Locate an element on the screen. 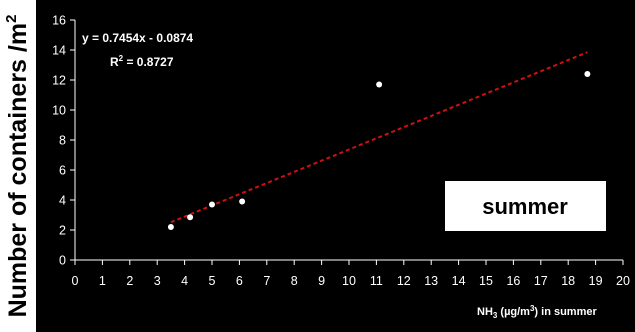 The image size is (635, 332). x-tick-label: 18 is located at coordinates (568, 281).